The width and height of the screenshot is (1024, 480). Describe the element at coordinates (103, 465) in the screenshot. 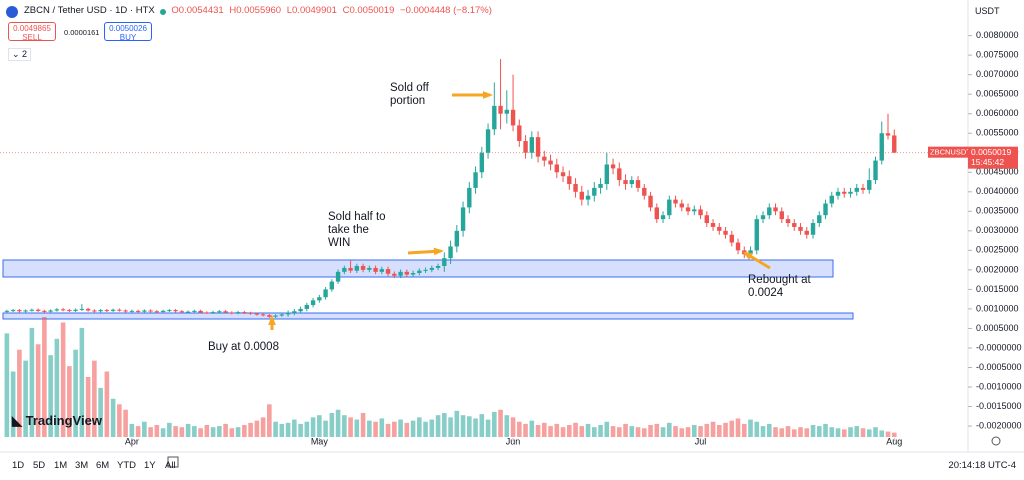

I see `timeframe-button: 6M` at that location.